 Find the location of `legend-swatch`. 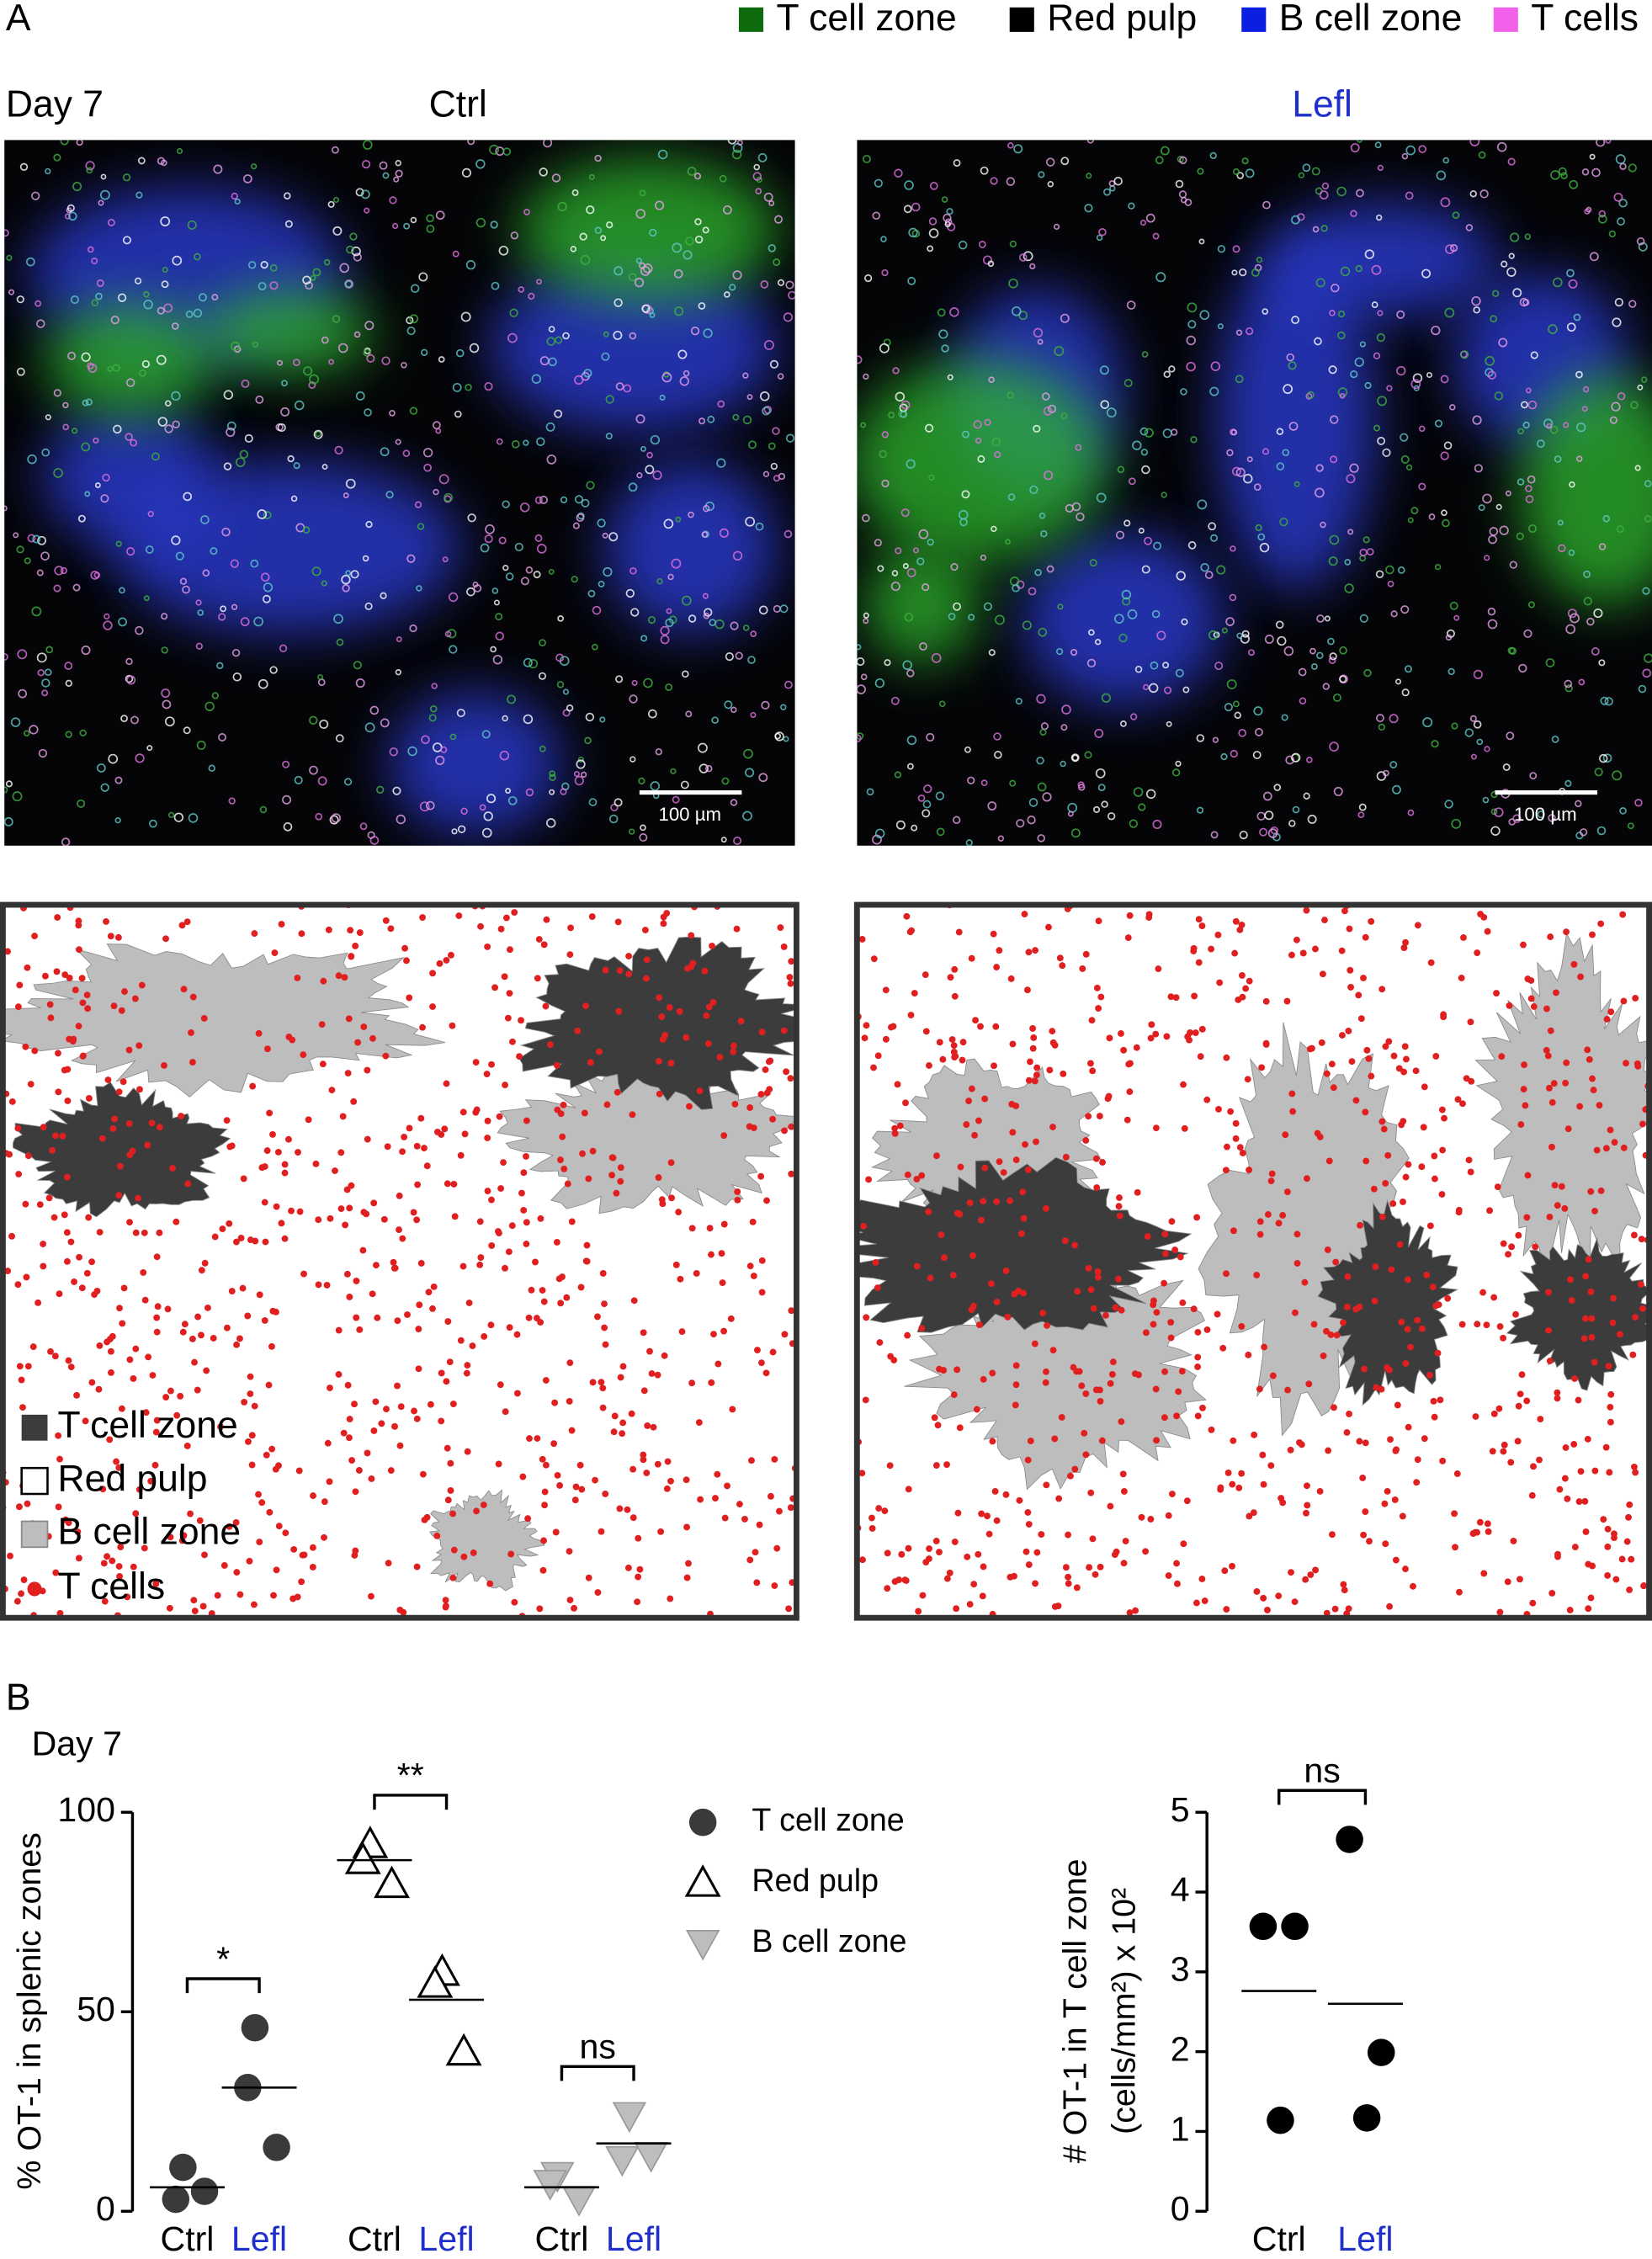

legend-swatch is located at coordinates (751, 19).